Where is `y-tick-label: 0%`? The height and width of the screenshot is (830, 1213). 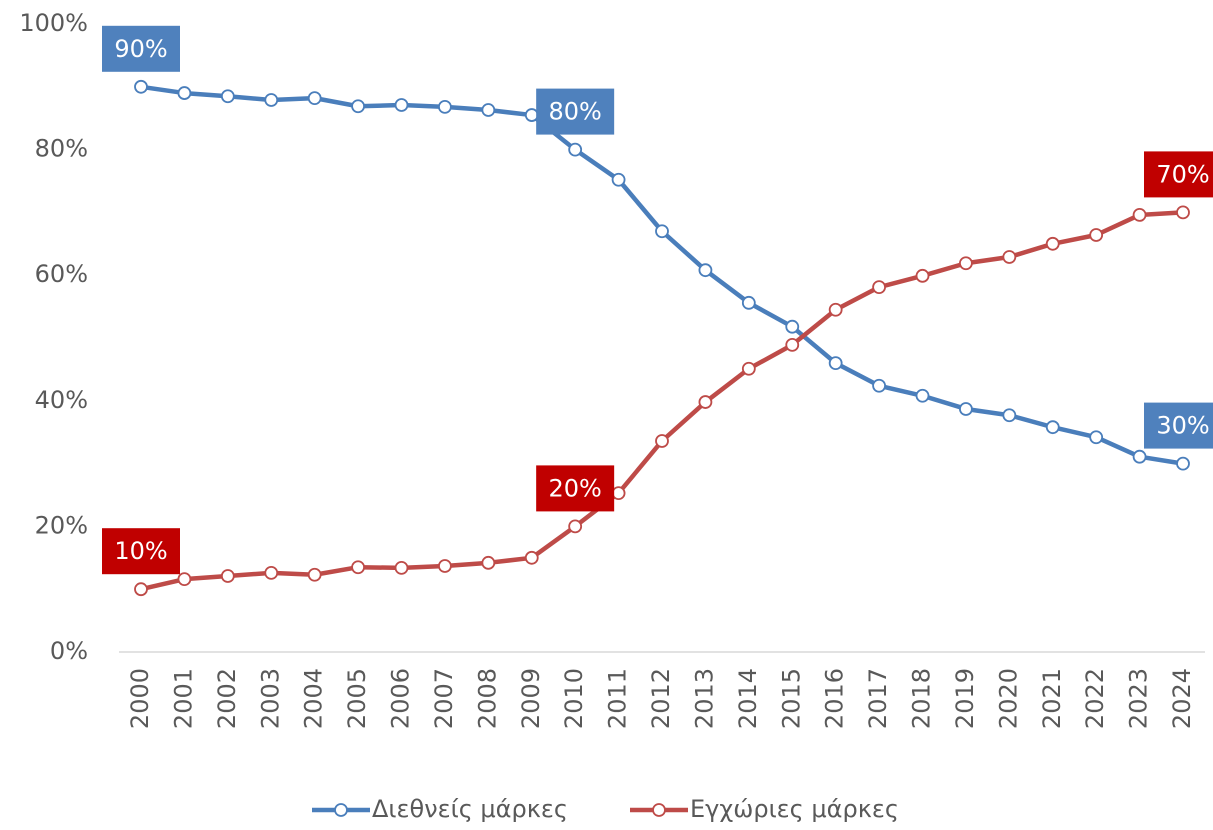
y-tick-label: 0% is located at coordinates (69, 651).